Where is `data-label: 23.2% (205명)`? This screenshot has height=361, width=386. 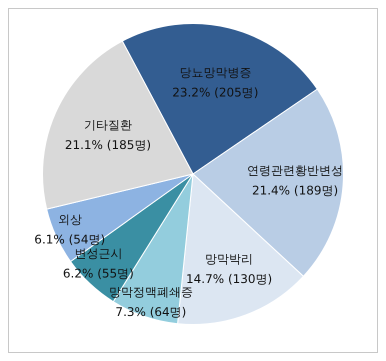
data-label: 23.2% (205명) is located at coordinates (215, 93).